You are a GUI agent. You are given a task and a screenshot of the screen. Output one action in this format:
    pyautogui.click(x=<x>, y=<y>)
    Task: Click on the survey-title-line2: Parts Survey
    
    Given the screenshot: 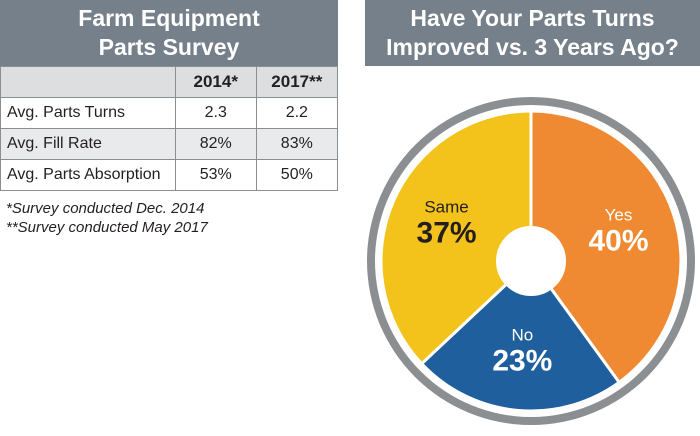 What is the action you would take?
    pyautogui.click(x=169, y=47)
    